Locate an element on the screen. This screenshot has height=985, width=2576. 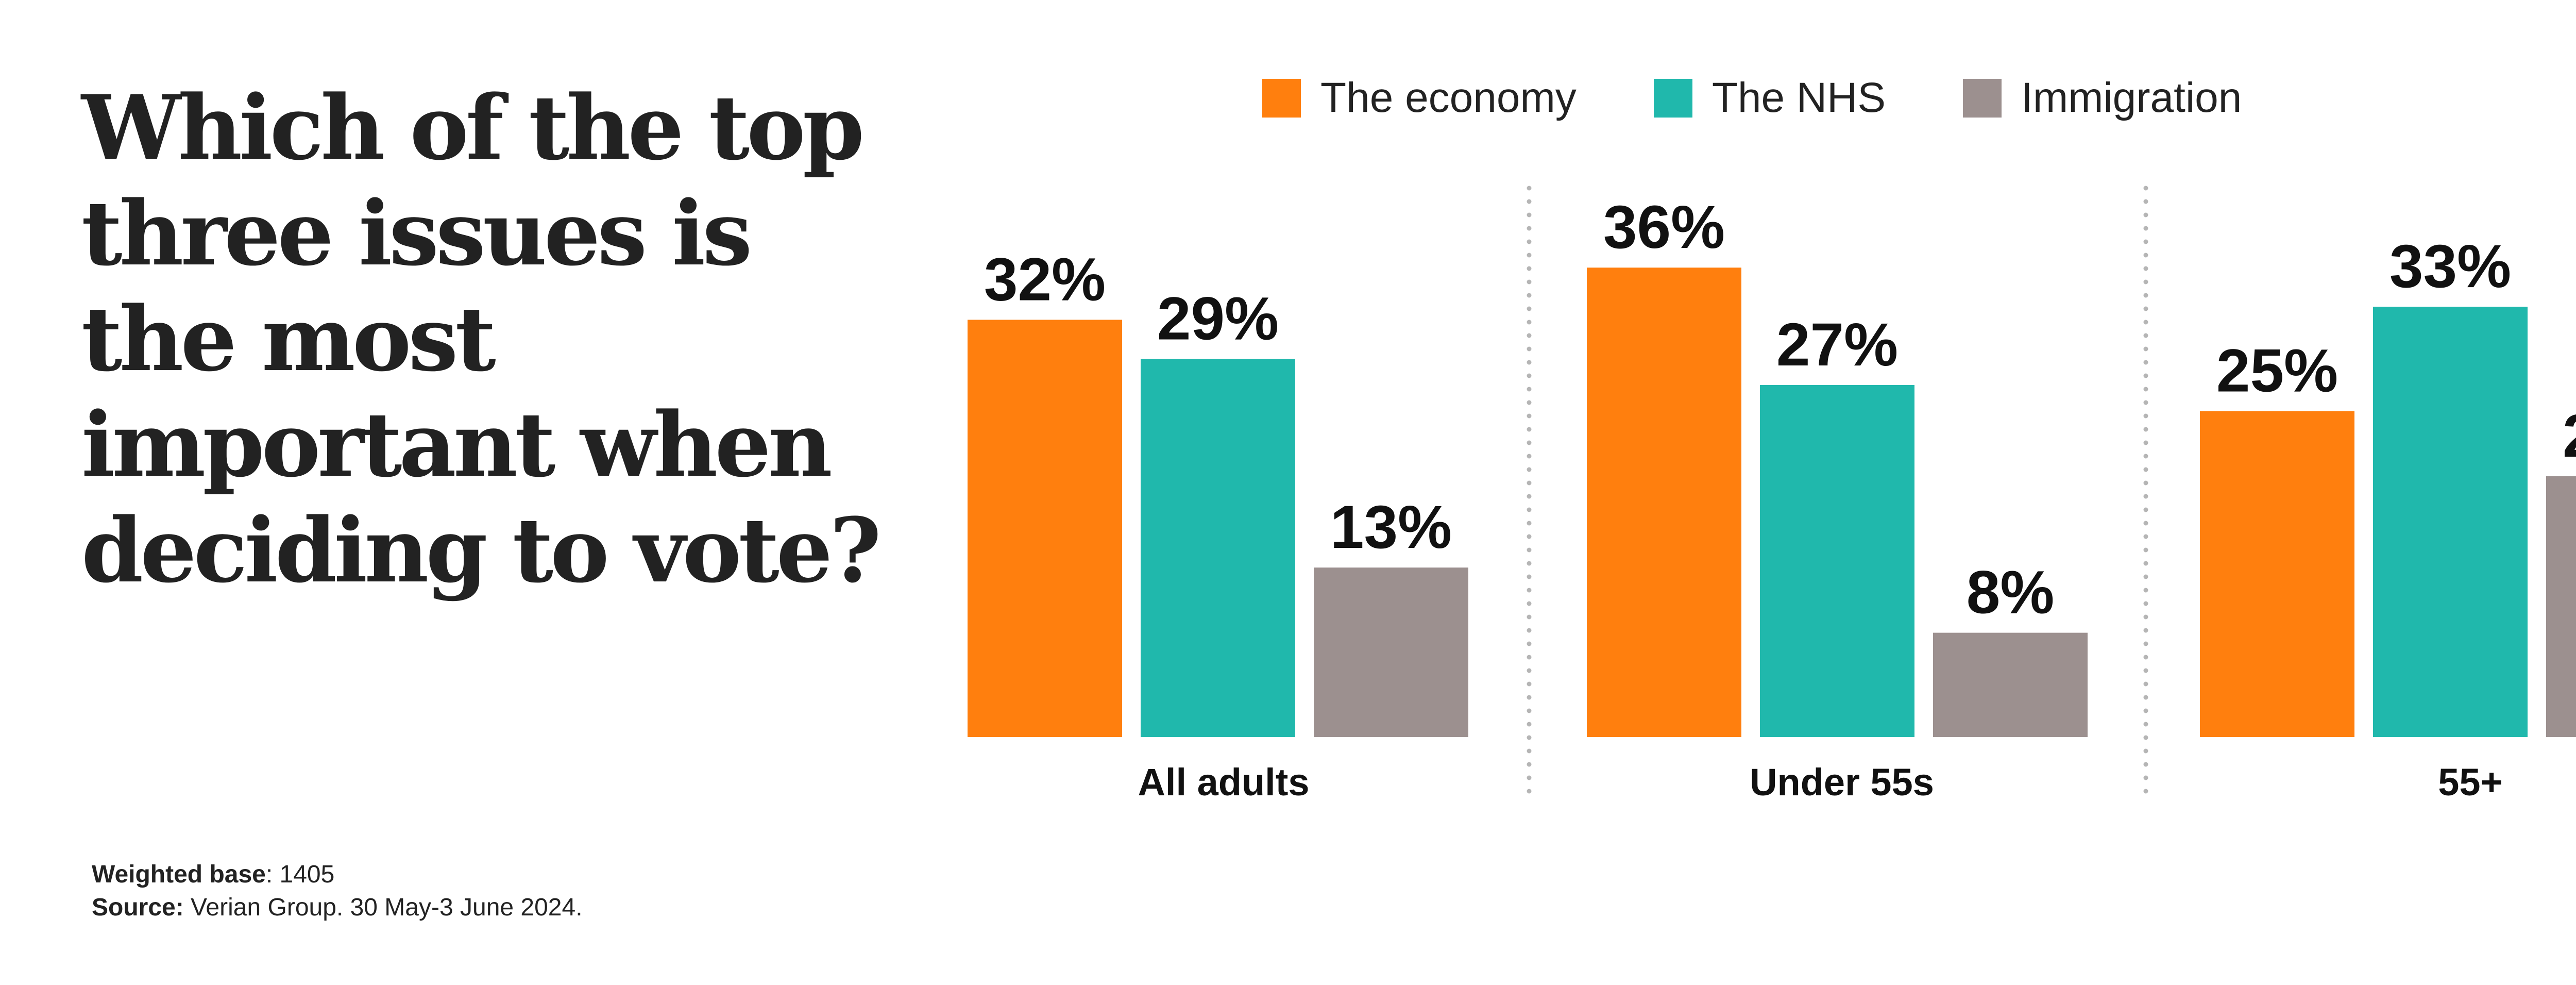
bar-55-economy is located at coordinates (2277, 574).